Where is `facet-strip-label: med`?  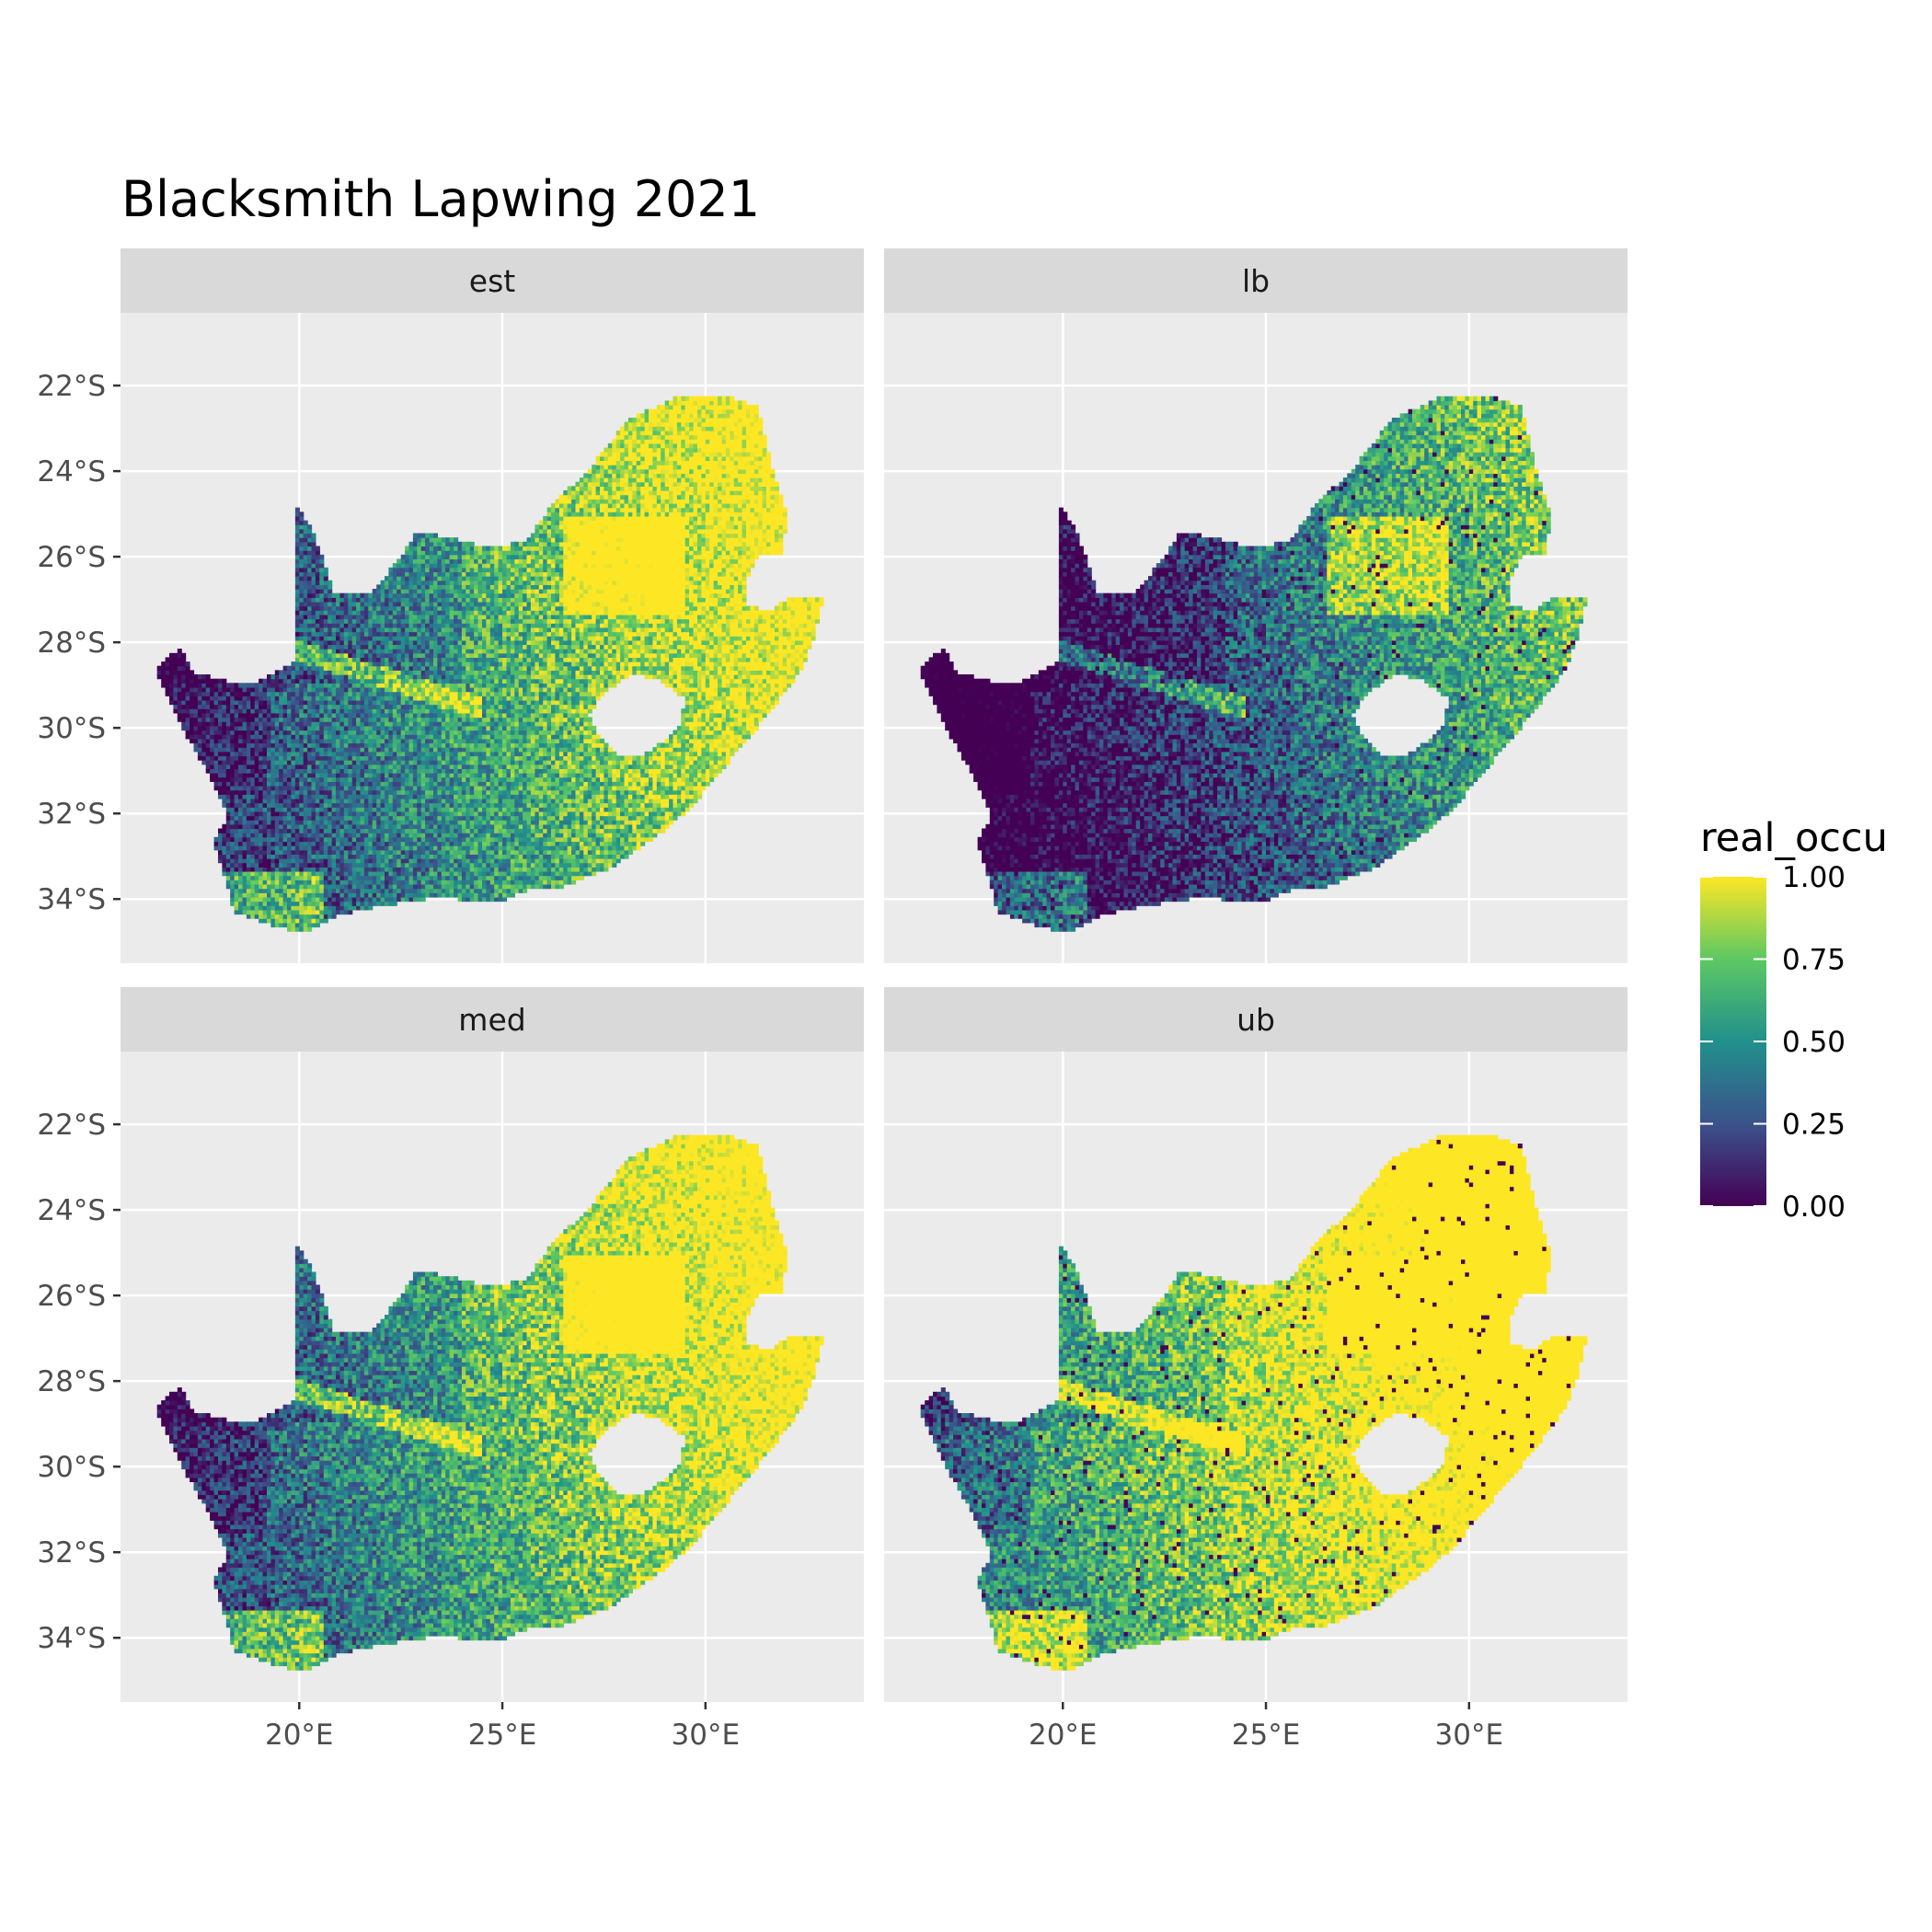
facet-strip-label: med is located at coordinates (492, 1020).